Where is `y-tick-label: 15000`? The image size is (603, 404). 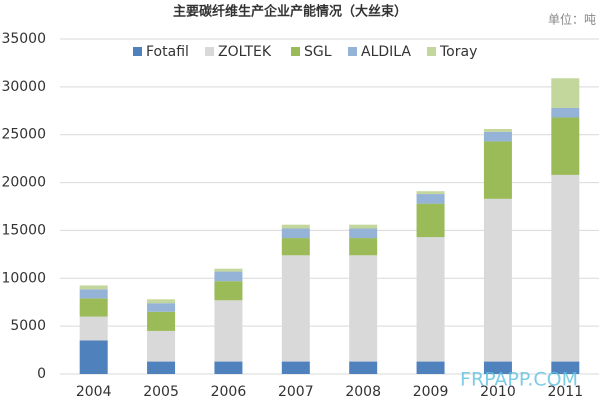
y-tick-label: 15000 is located at coordinates (23, 230).